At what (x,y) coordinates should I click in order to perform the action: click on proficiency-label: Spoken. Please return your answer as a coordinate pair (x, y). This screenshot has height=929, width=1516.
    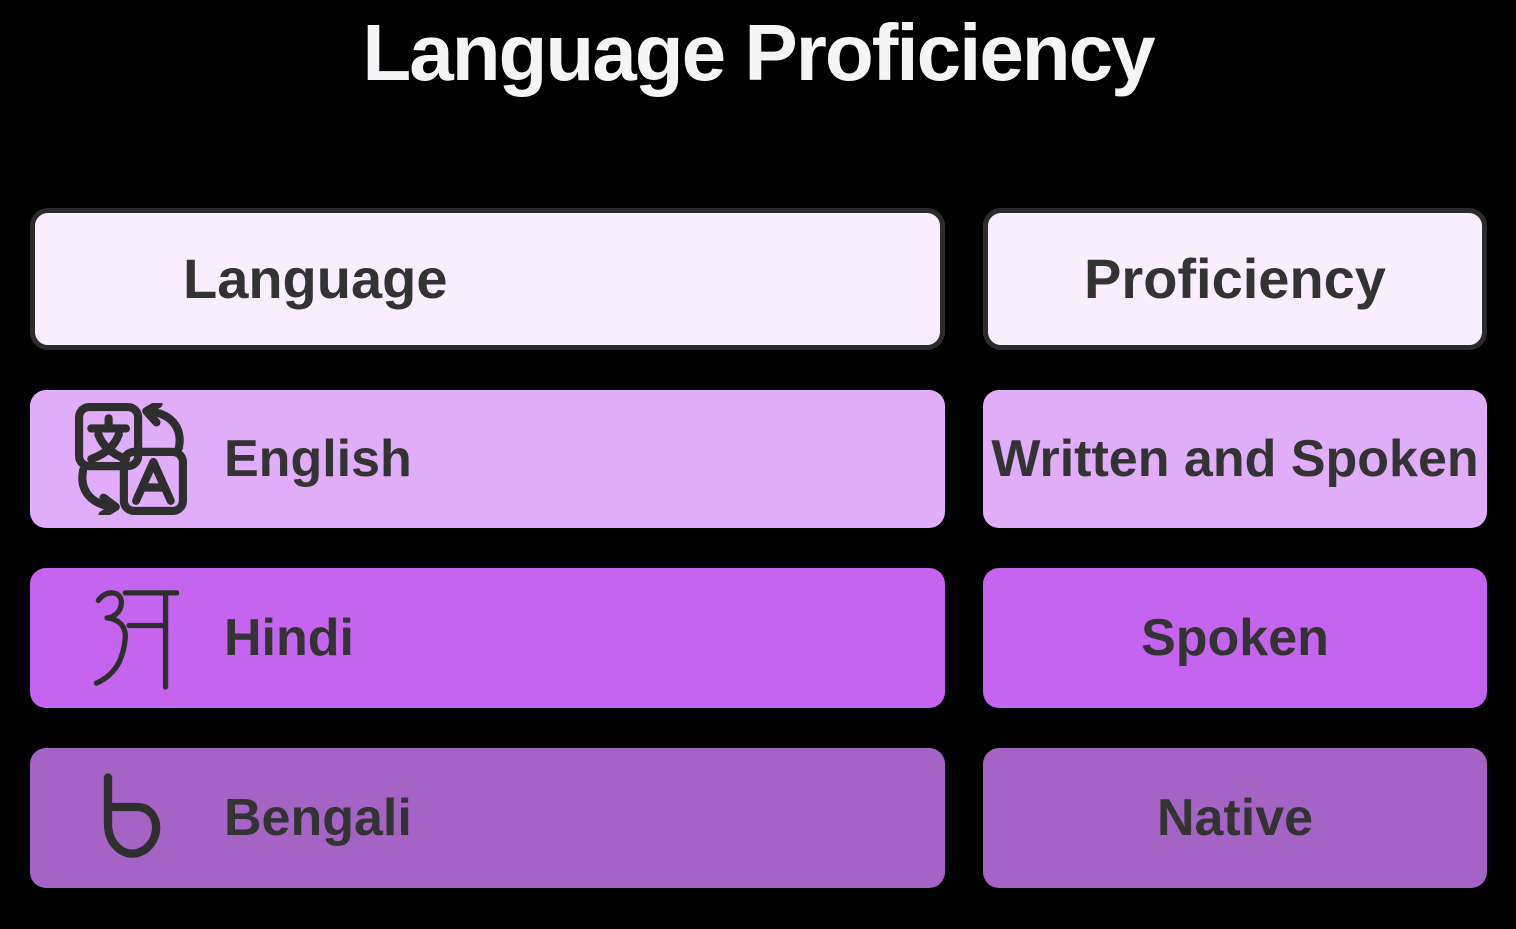
    Looking at the image, I should click on (1235, 637).